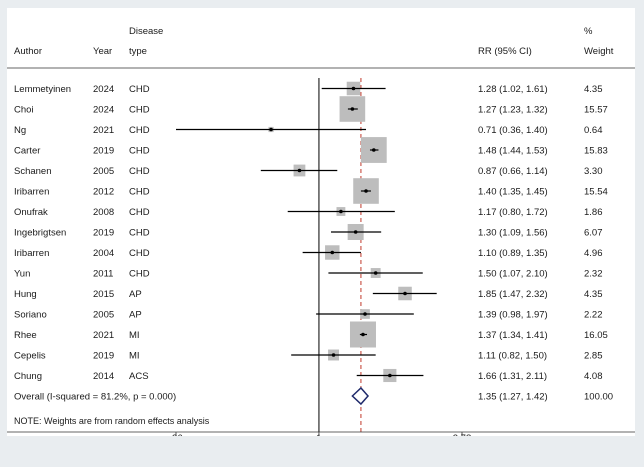 The height and width of the screenshot is (467, 644). Describe the element at coordinates (30, 356) in the screenshot. I see `study-author: Cepelis` at that location.